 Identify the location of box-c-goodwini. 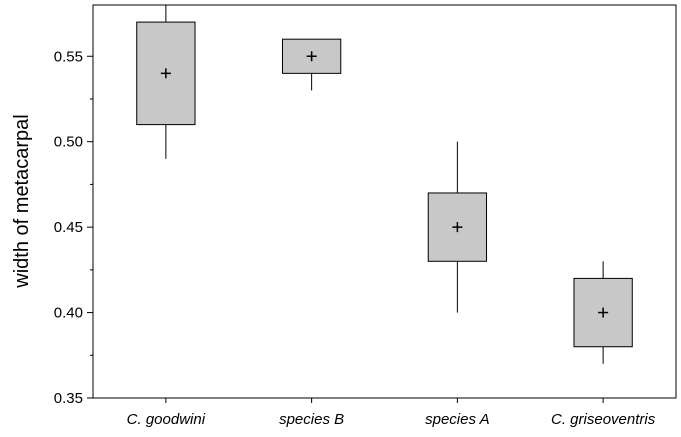
(166, 82).